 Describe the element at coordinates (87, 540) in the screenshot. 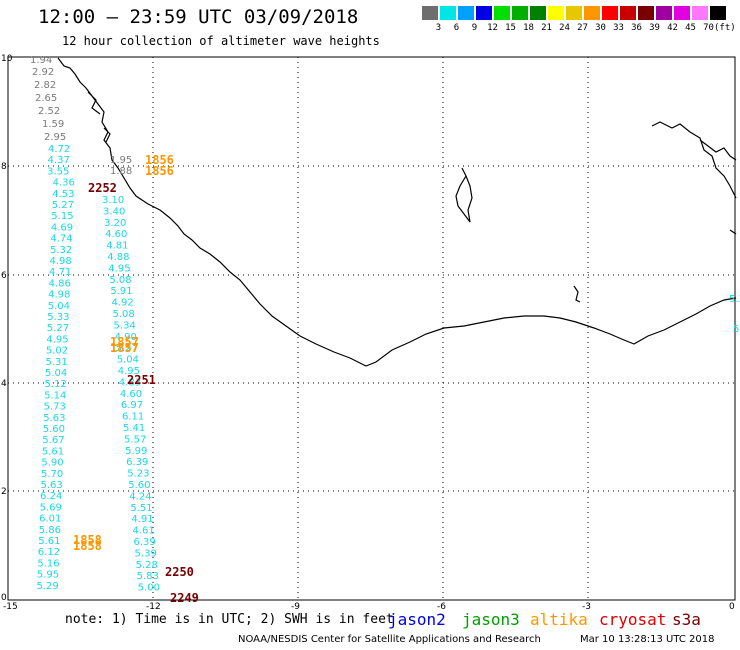

I see `pass-time-label: 1858` at that location.